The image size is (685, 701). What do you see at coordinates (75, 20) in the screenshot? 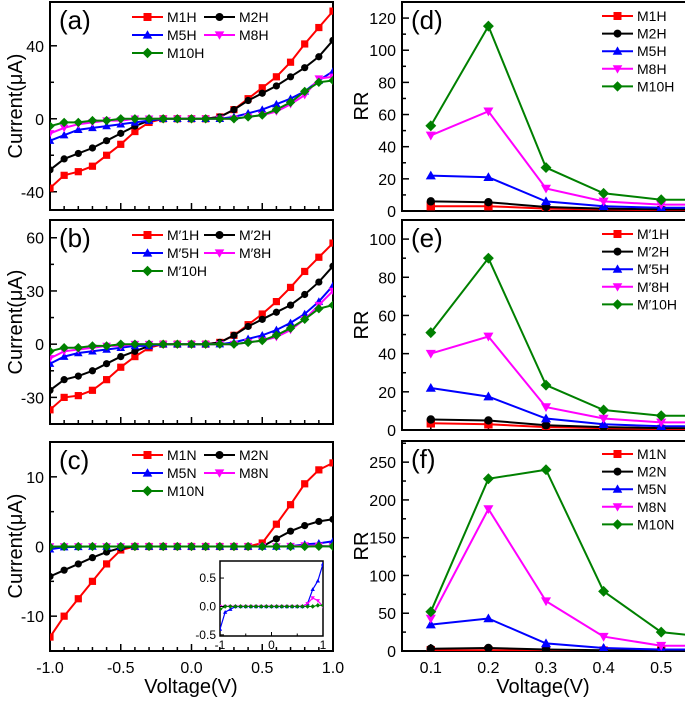
I see `panel-label-a: (a)` at bounding box center [75, 20].